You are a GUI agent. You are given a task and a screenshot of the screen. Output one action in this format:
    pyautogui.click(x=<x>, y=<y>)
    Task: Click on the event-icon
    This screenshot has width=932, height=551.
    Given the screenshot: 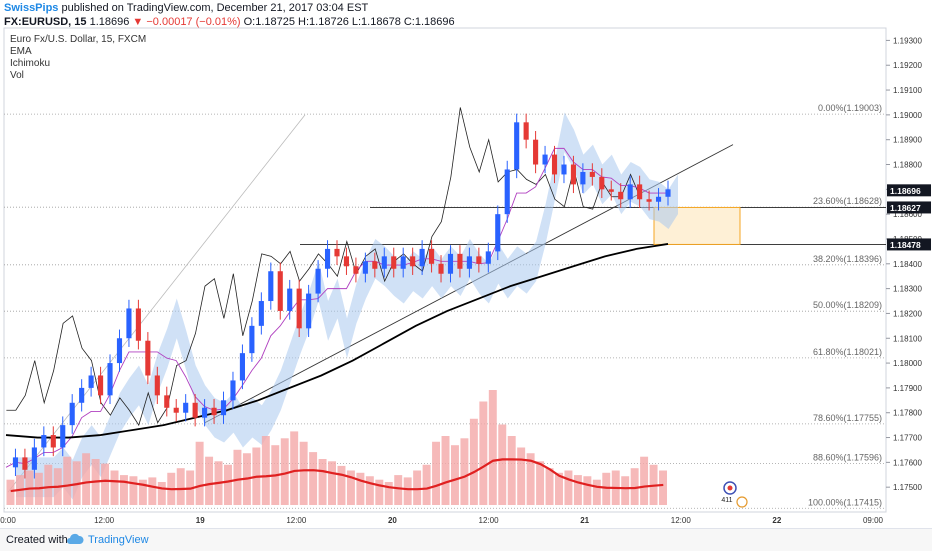 What is the action you would take?
    pyautogui.click(x=742, y=502)
    